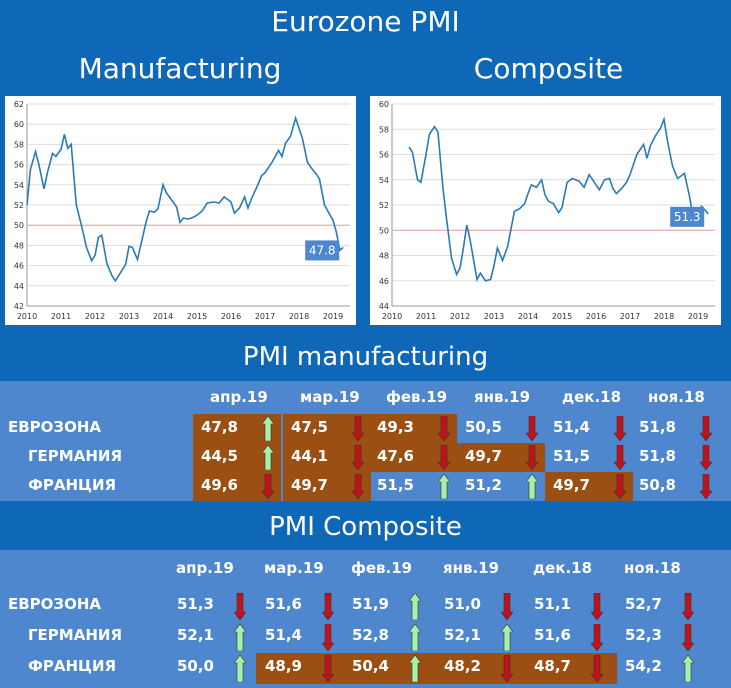 The width and height of the screenshot is (731, 688). Describe the element at coordinates (19, 205) in the screenshot. I see `y-tick-label: 52` at that location.